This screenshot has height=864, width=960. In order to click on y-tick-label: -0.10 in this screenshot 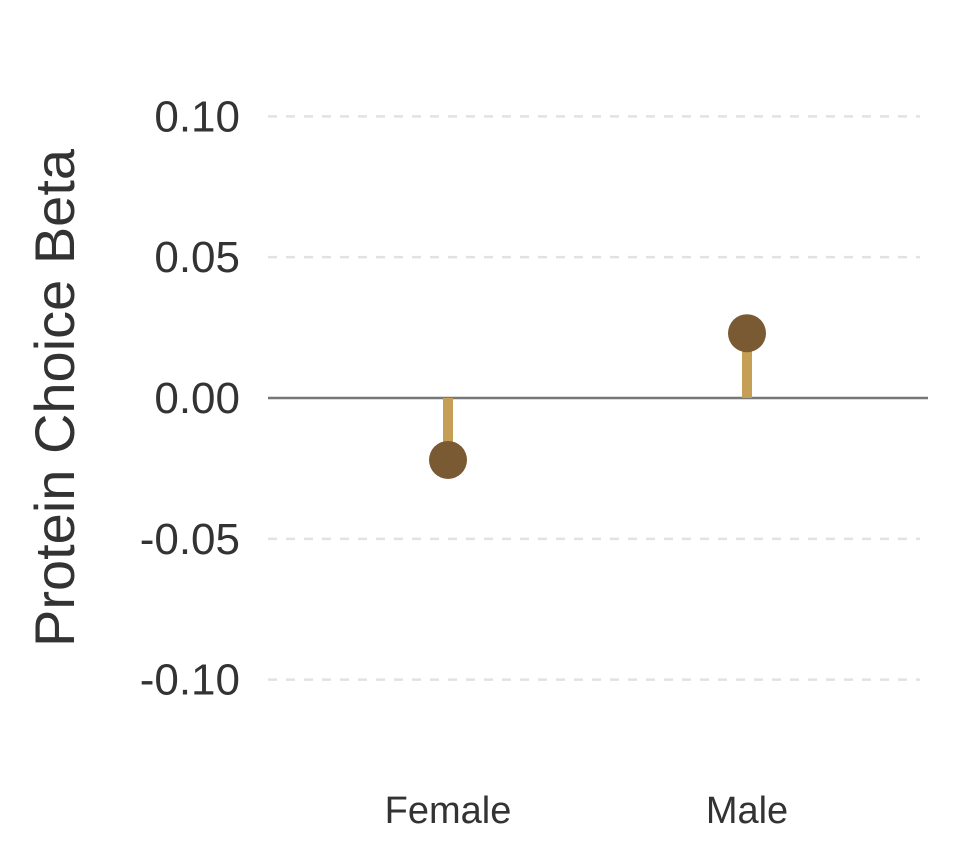, I will do `click(190, 680)`.